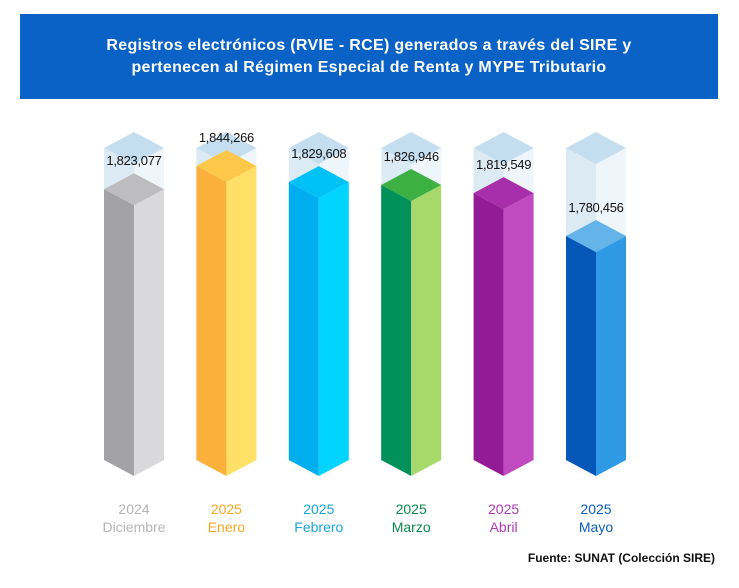 Image resolution: width=739 pixels, height=588 pixels. What do you see at coordinates (133, 160) in the screenshot?
I see `bar-value-label: 1,823,077` at bounding box center [133, 160].